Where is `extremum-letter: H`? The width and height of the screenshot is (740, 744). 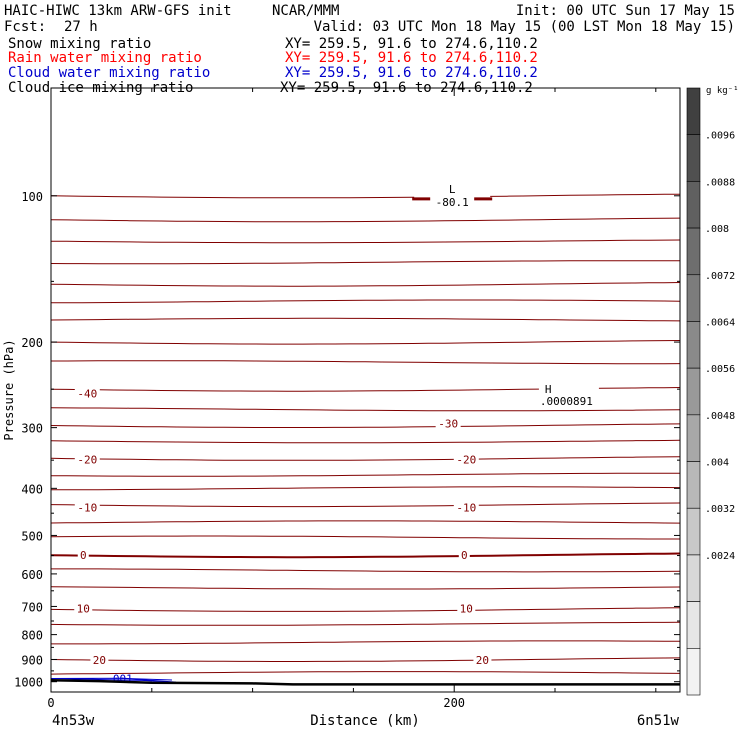 extremum-letter: H is located at coordinates (548, 389).